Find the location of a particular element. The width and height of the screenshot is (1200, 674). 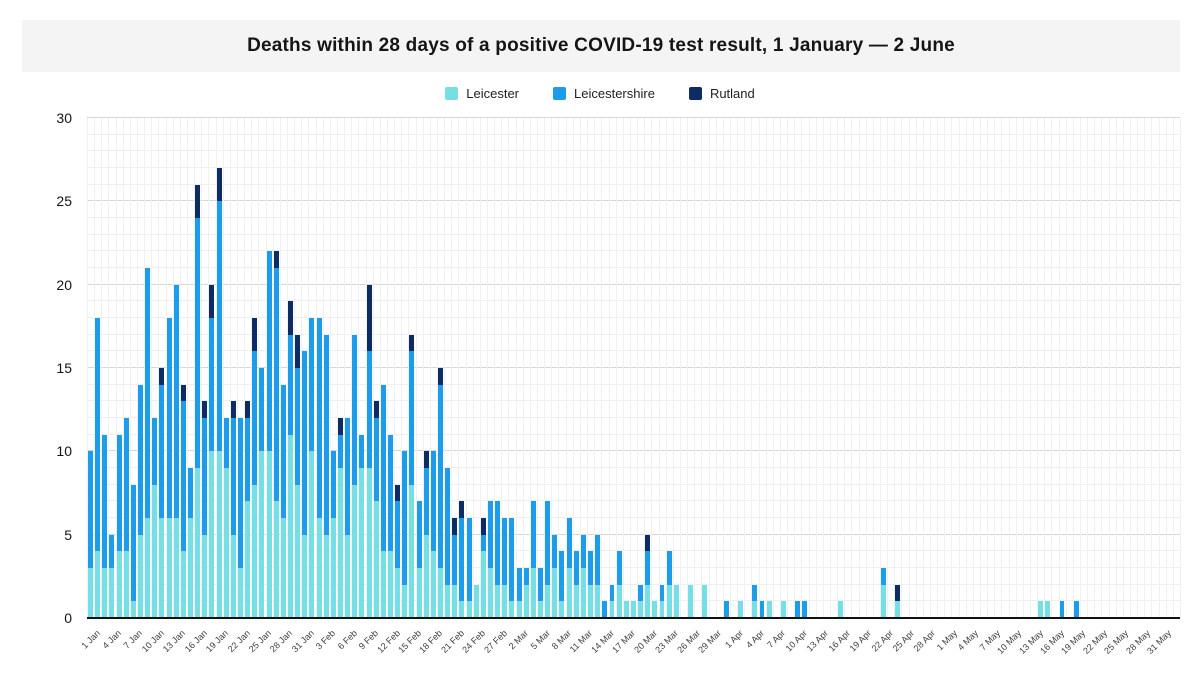

bar-6-feb is located at coordinates (348, 518).